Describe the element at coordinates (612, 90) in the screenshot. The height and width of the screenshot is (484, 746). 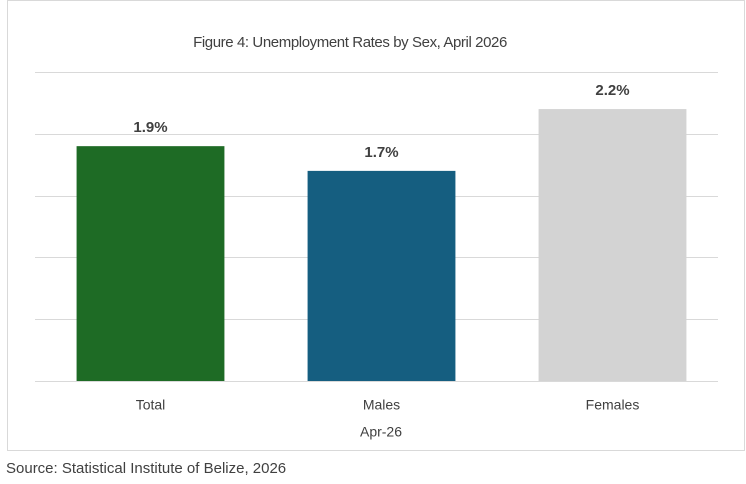
I see `data-label: 2.2%` at that location.